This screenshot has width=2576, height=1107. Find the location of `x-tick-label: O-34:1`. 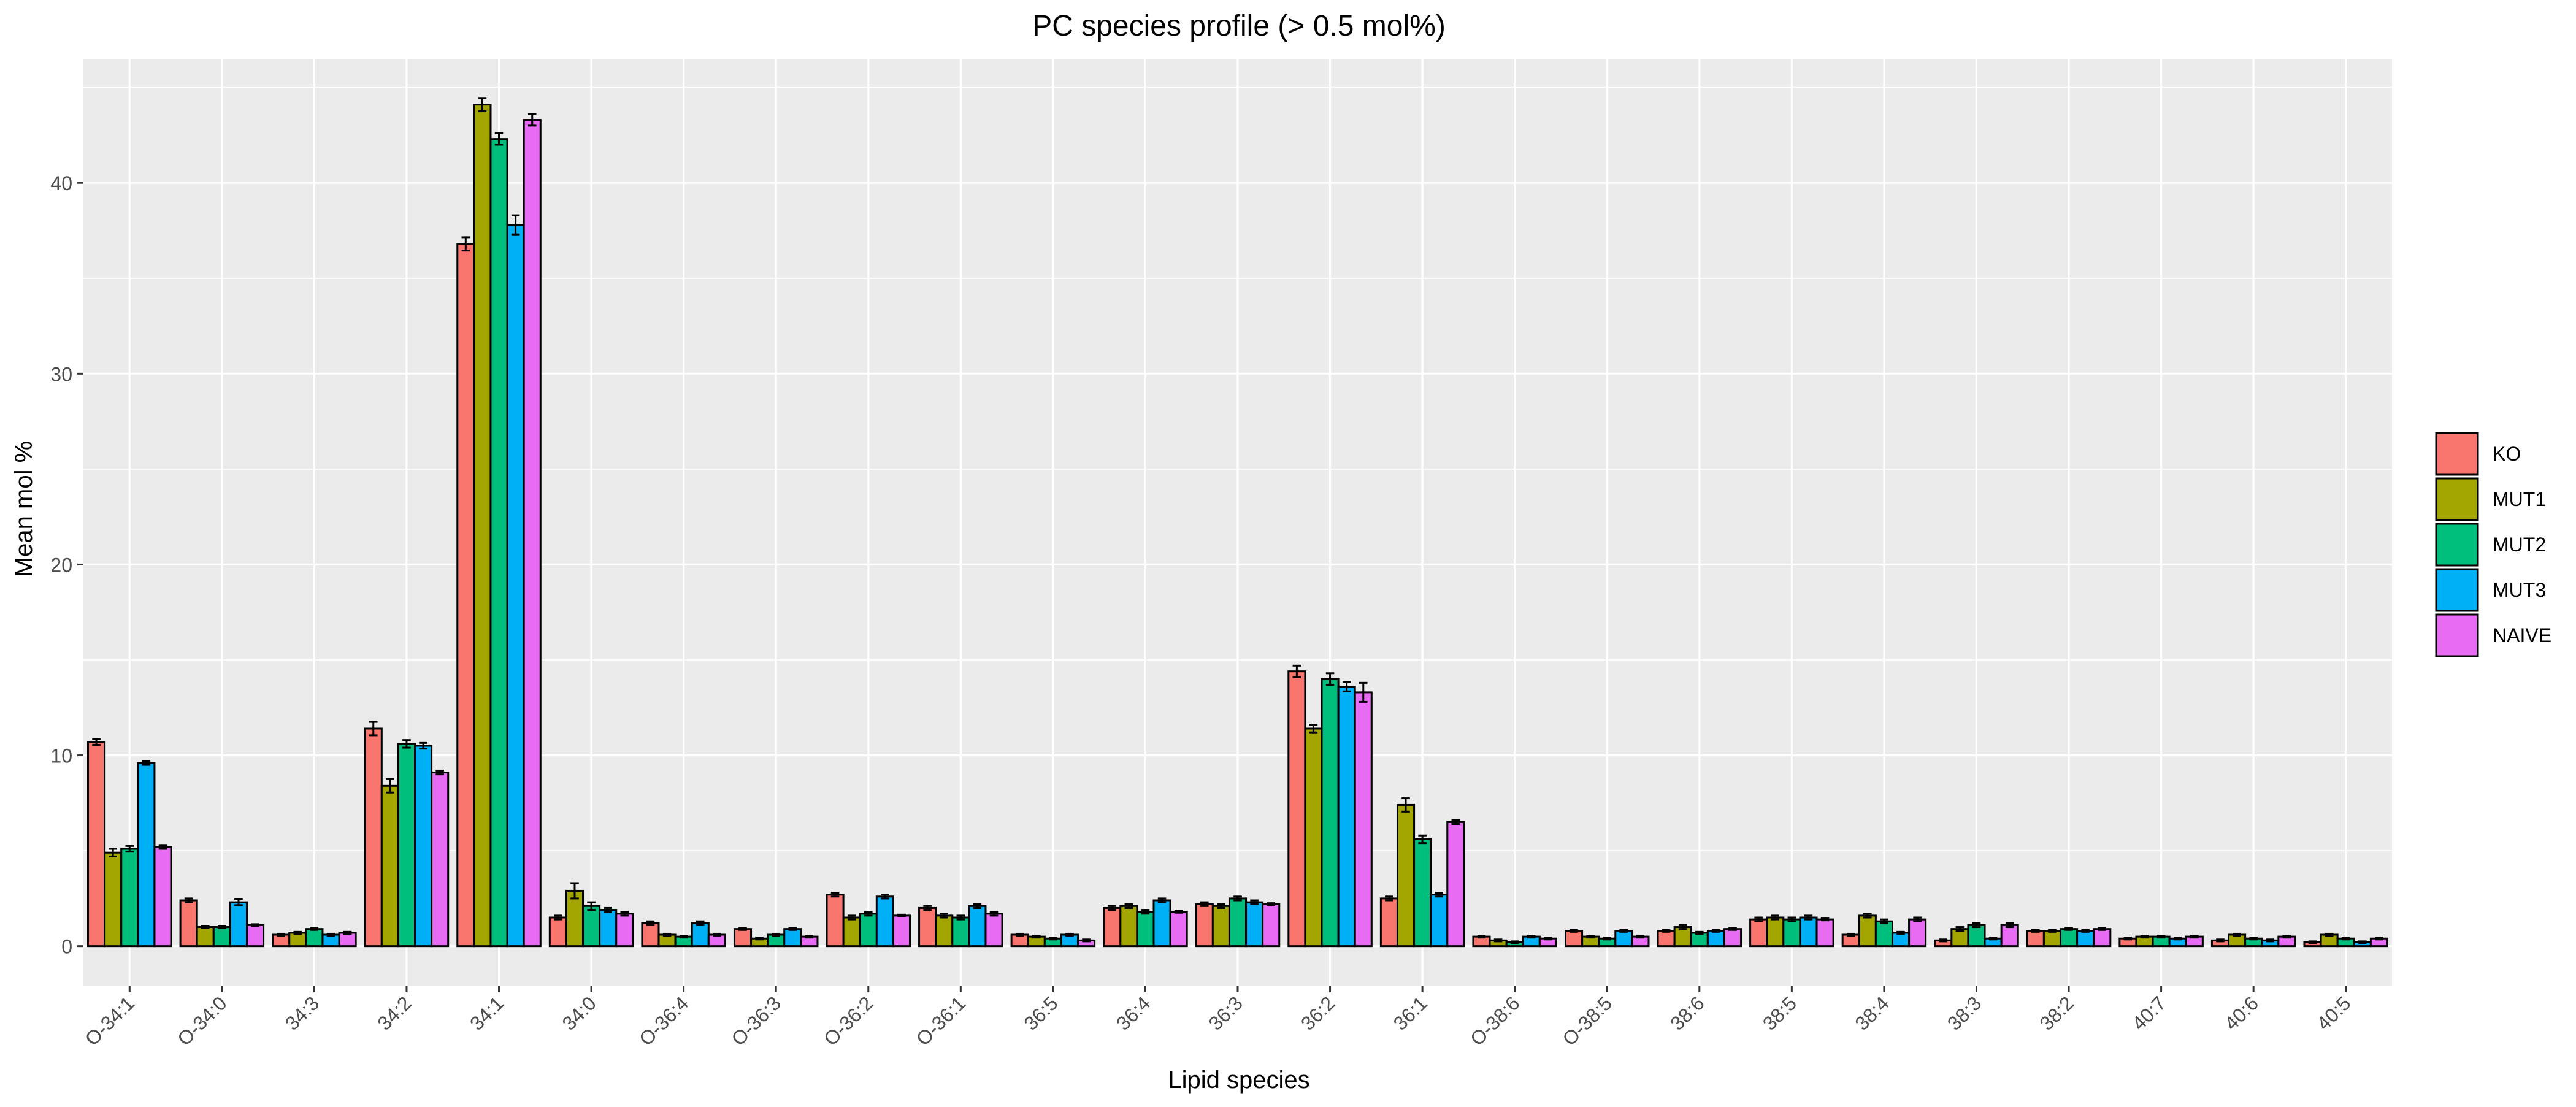

x-tick-label: O-34:1 is located at coordinates (110, 1021).